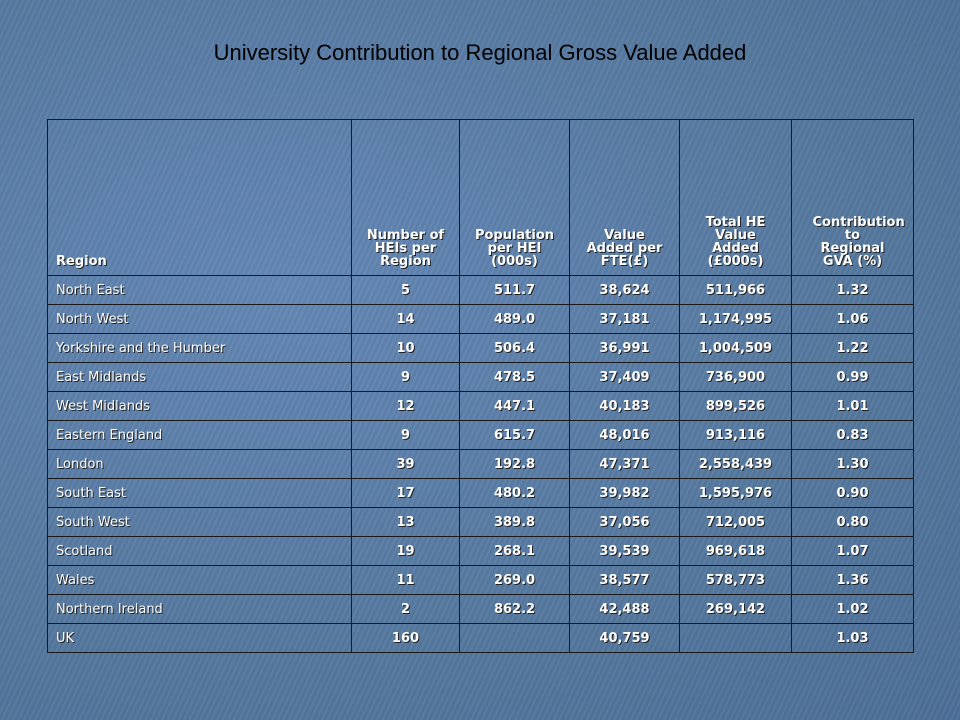 The image size is (960, 720). I want to click on value-cell: 447.1, so click(514, 406).